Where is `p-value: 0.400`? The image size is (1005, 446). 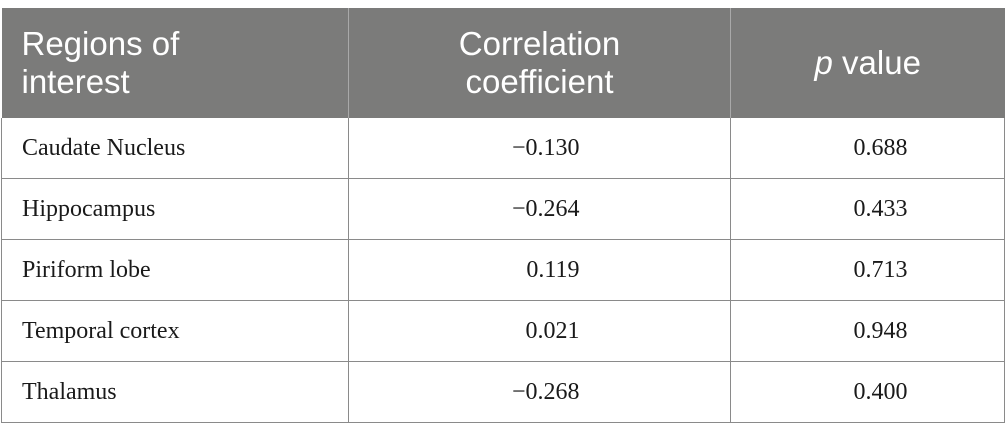
p-value: 0.400 is located at coordinates (880, 391).